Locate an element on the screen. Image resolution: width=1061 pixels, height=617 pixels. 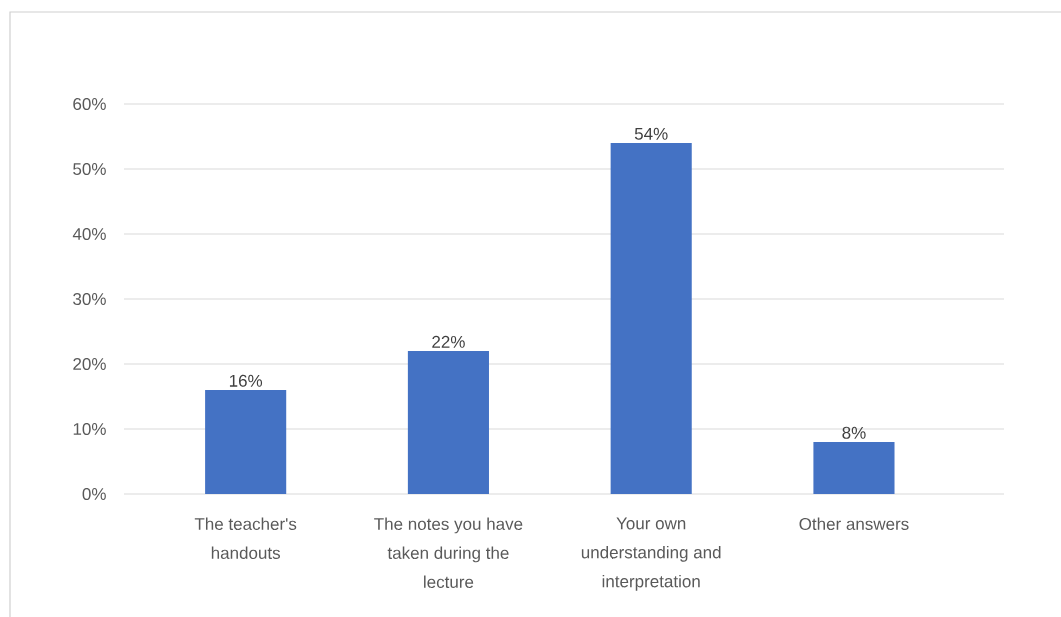
x-tick-label: The teacher's handouts is located at coordinates (245, 538).